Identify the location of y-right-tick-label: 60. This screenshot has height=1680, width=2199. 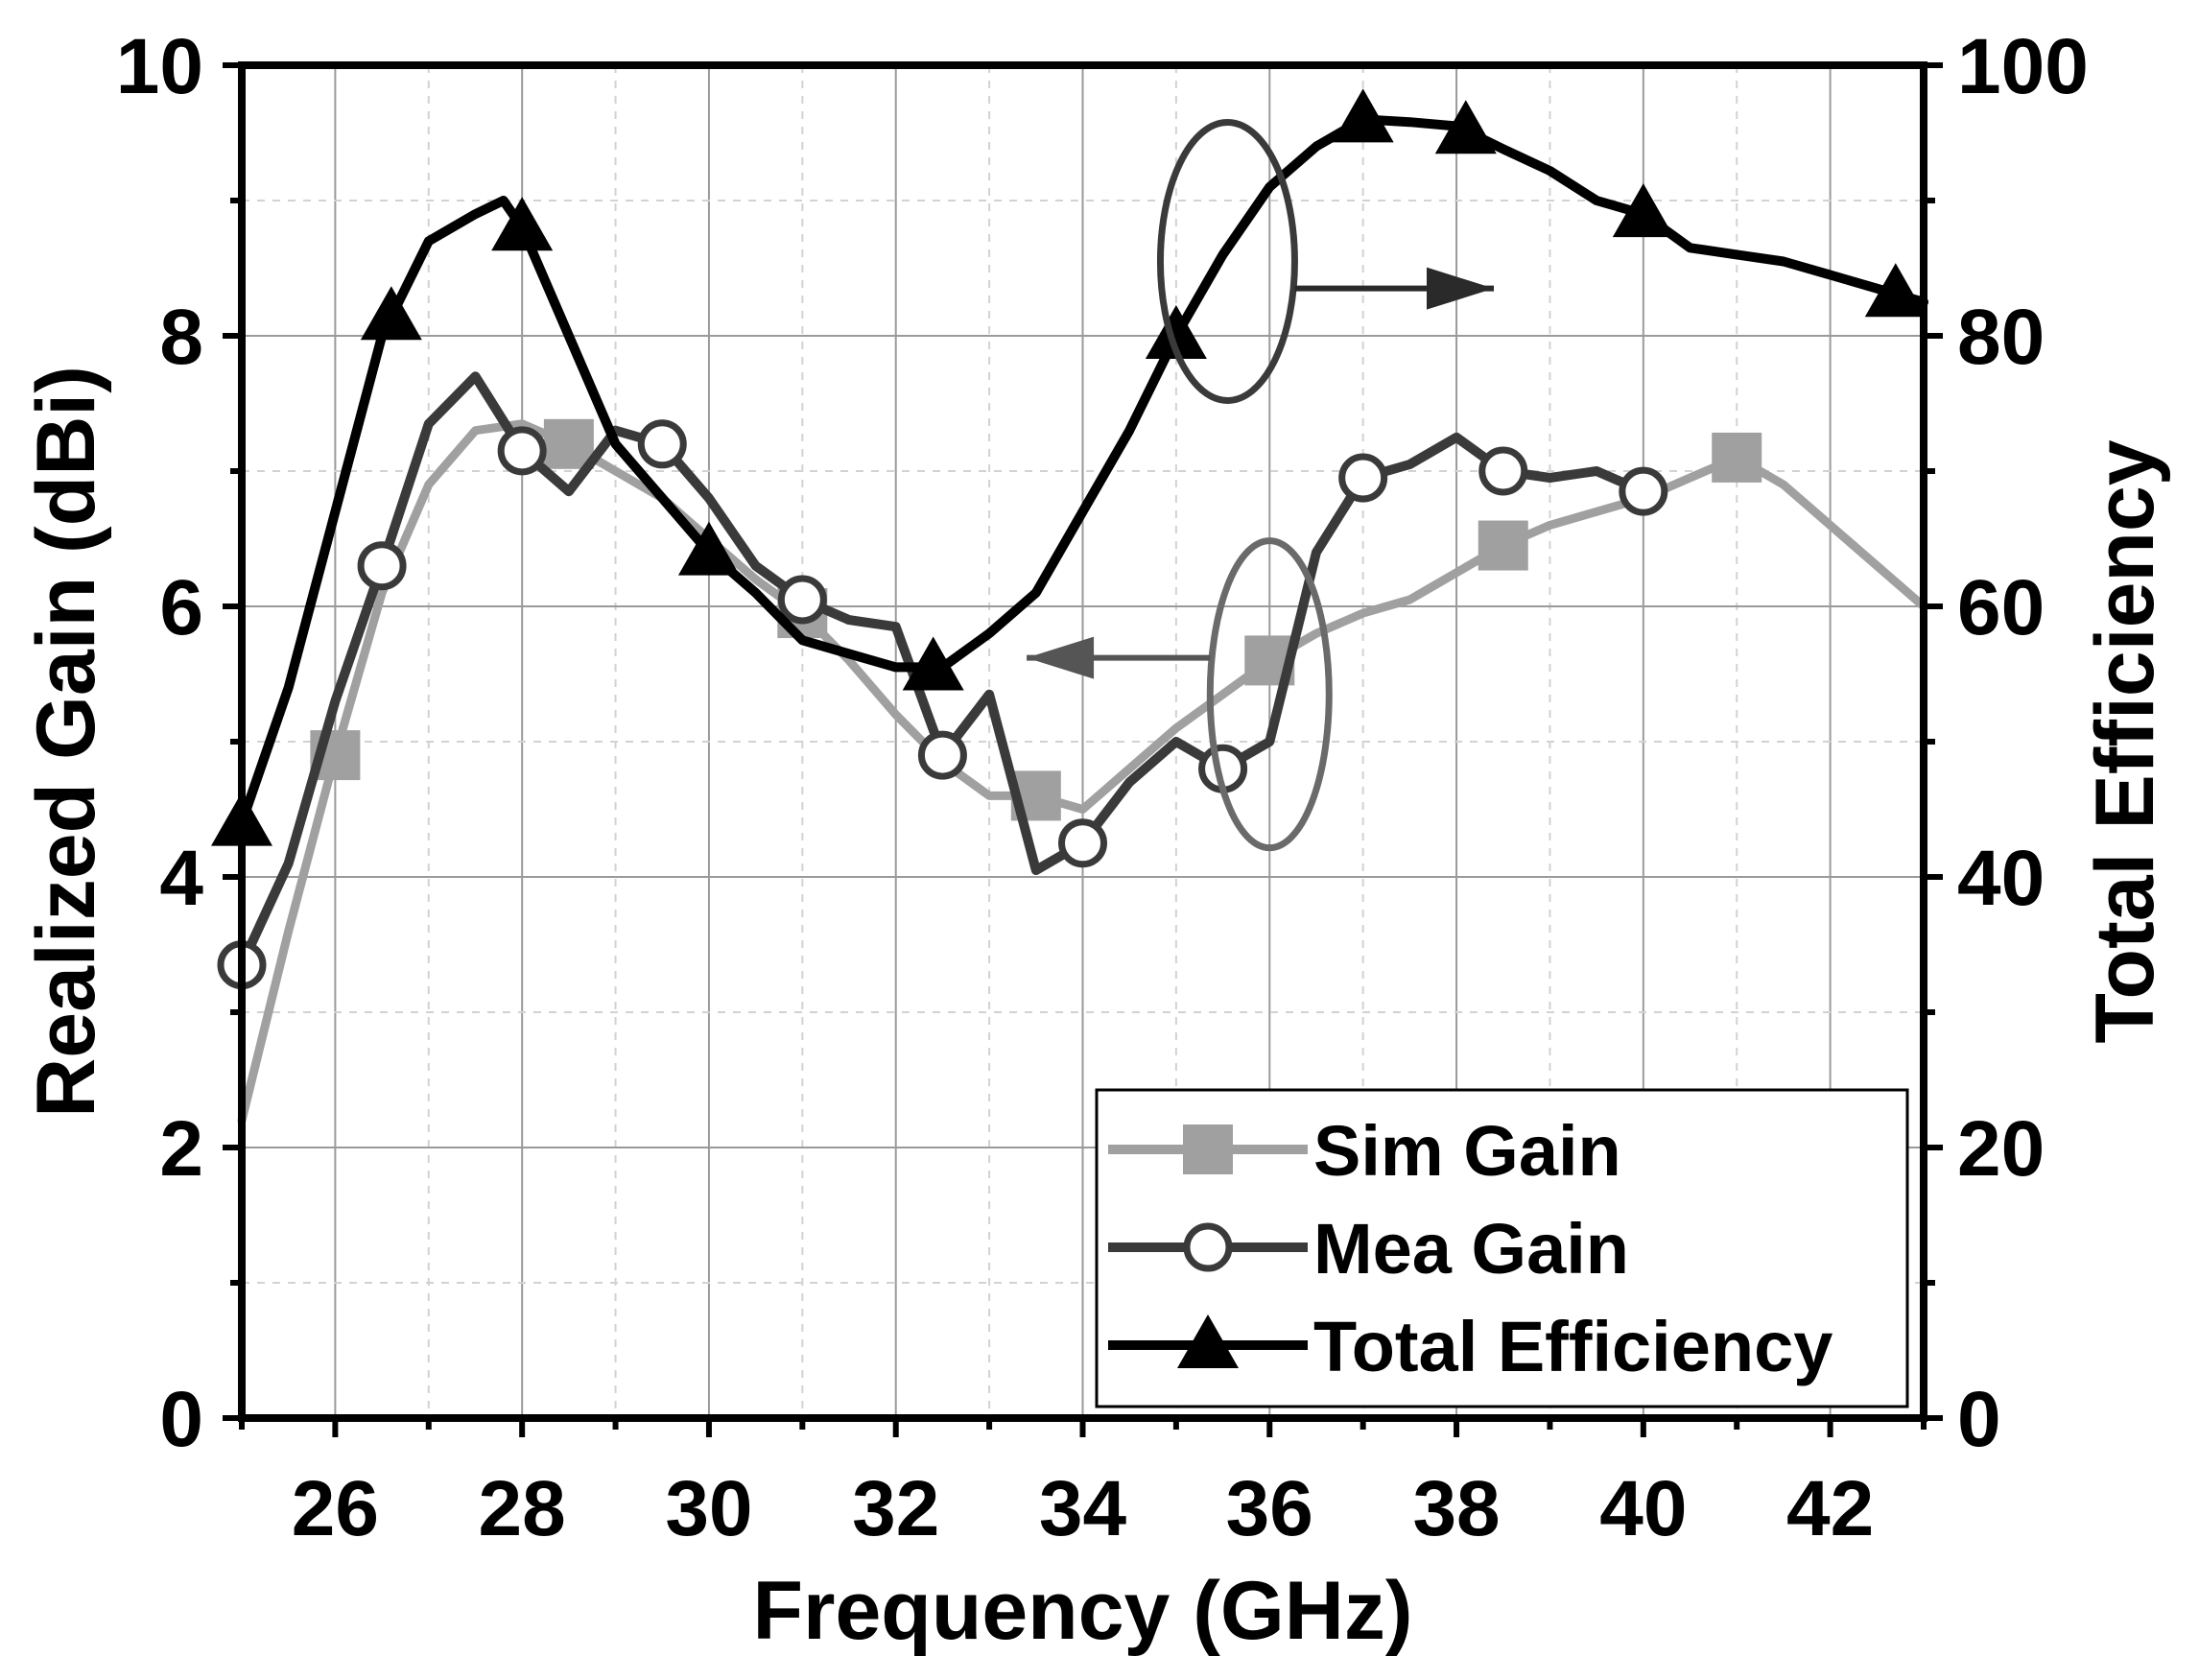
(2001, 608).